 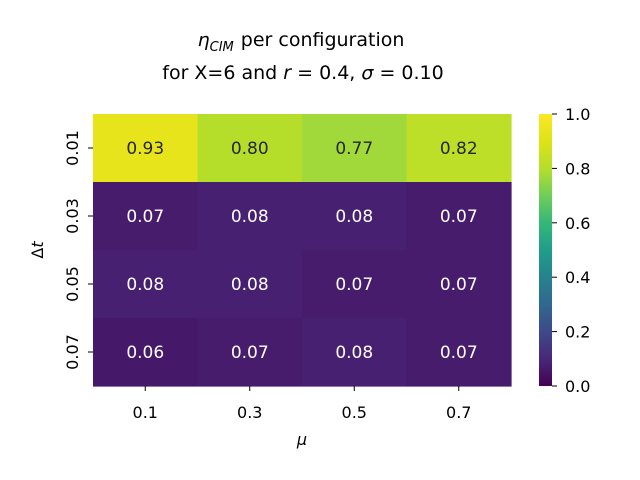 I want to click on title-eta-subscript: CIM, so click(x=222, y=47).